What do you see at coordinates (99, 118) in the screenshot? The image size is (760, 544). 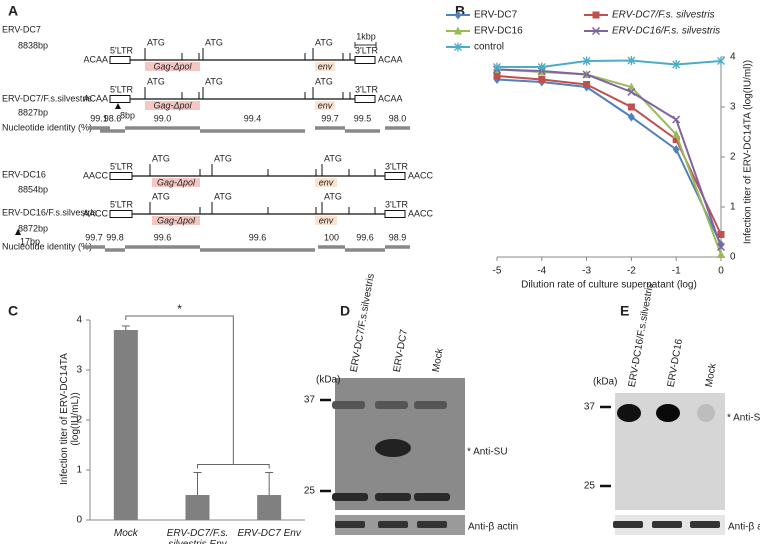 I see `identity-value: 99.1` at bounding box center [99, 118].